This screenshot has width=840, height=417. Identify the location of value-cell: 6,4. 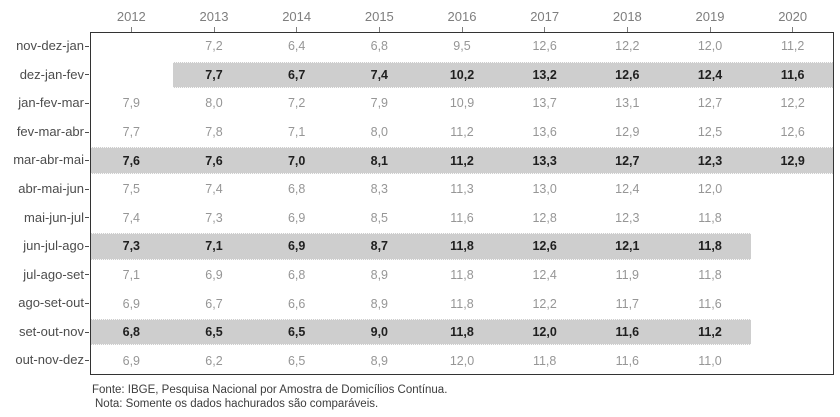
(296, 46).